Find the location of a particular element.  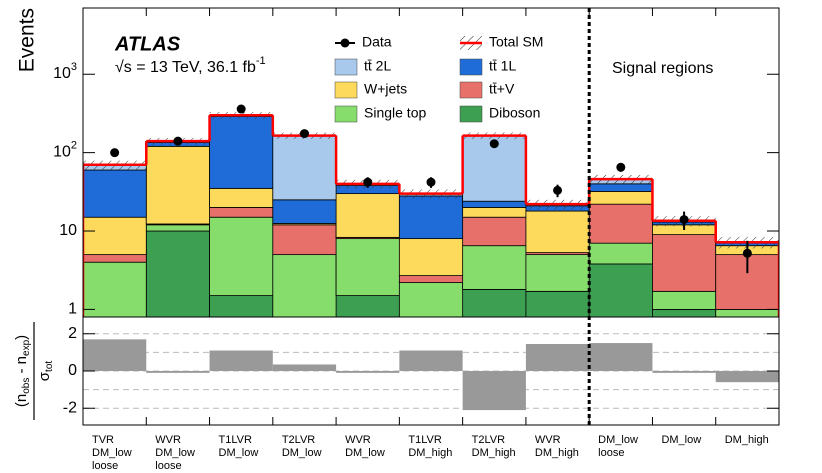

t: (n is located at coordinates (21, 400).